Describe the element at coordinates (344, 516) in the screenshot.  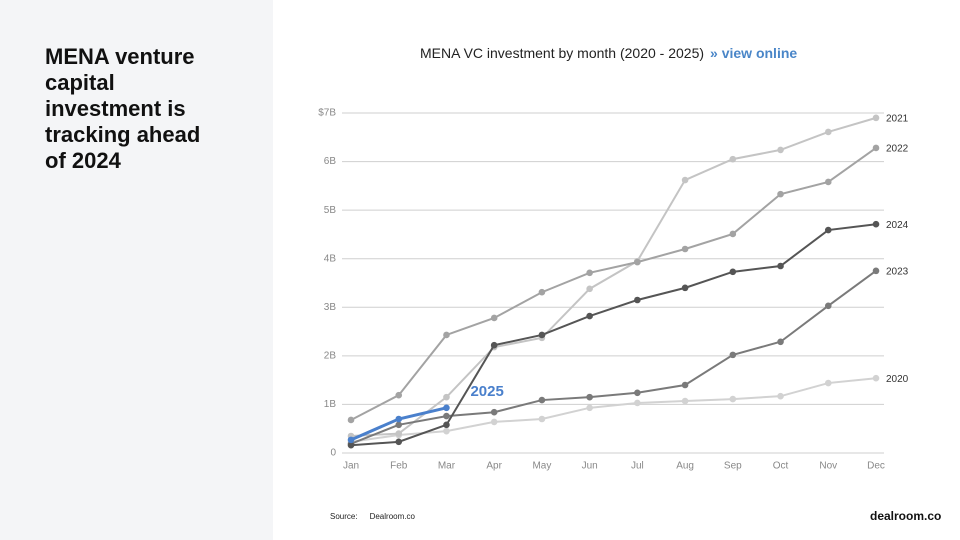
I see `source-label: Source:` at that location.